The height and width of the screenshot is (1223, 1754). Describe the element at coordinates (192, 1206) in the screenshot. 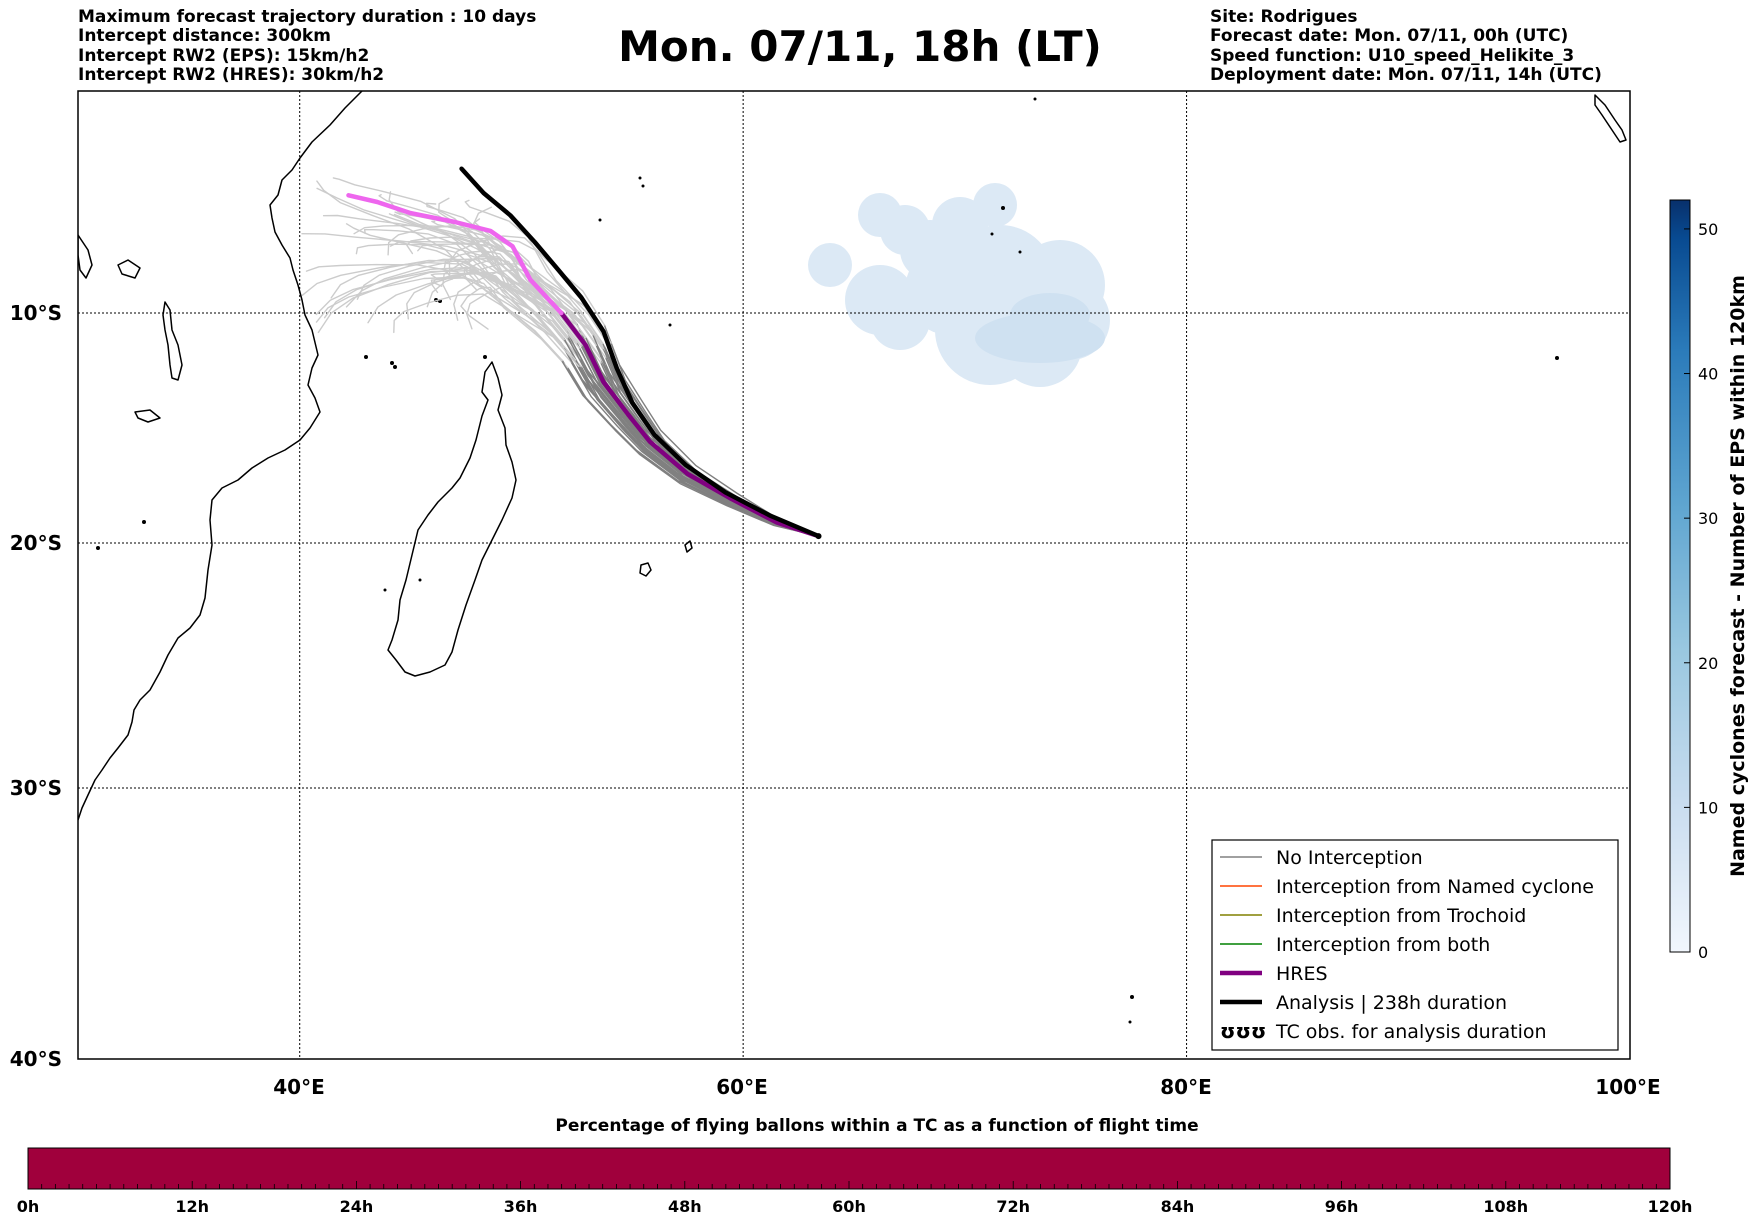

I see `colorbar-bottom-tick-label: 12h` at that location.